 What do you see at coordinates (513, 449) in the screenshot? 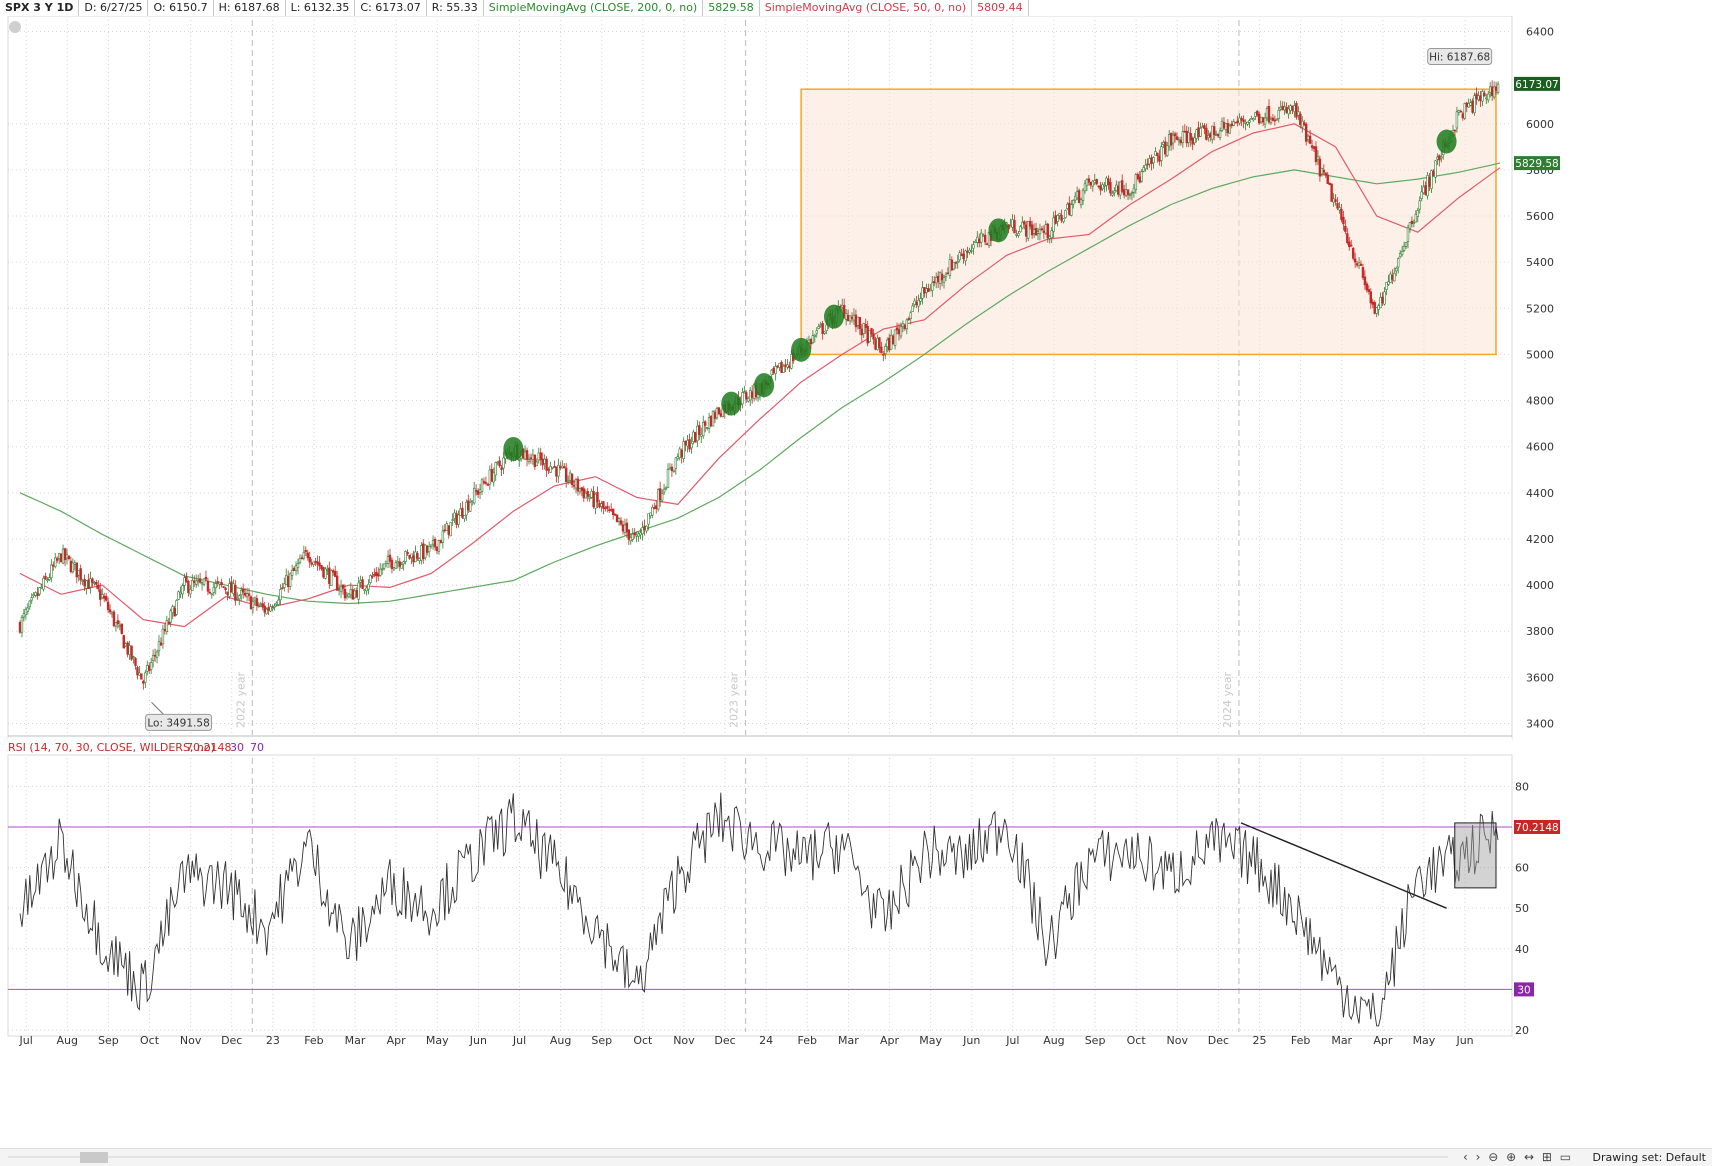
I see `highlight-marker` at bounding box center [513, 449].